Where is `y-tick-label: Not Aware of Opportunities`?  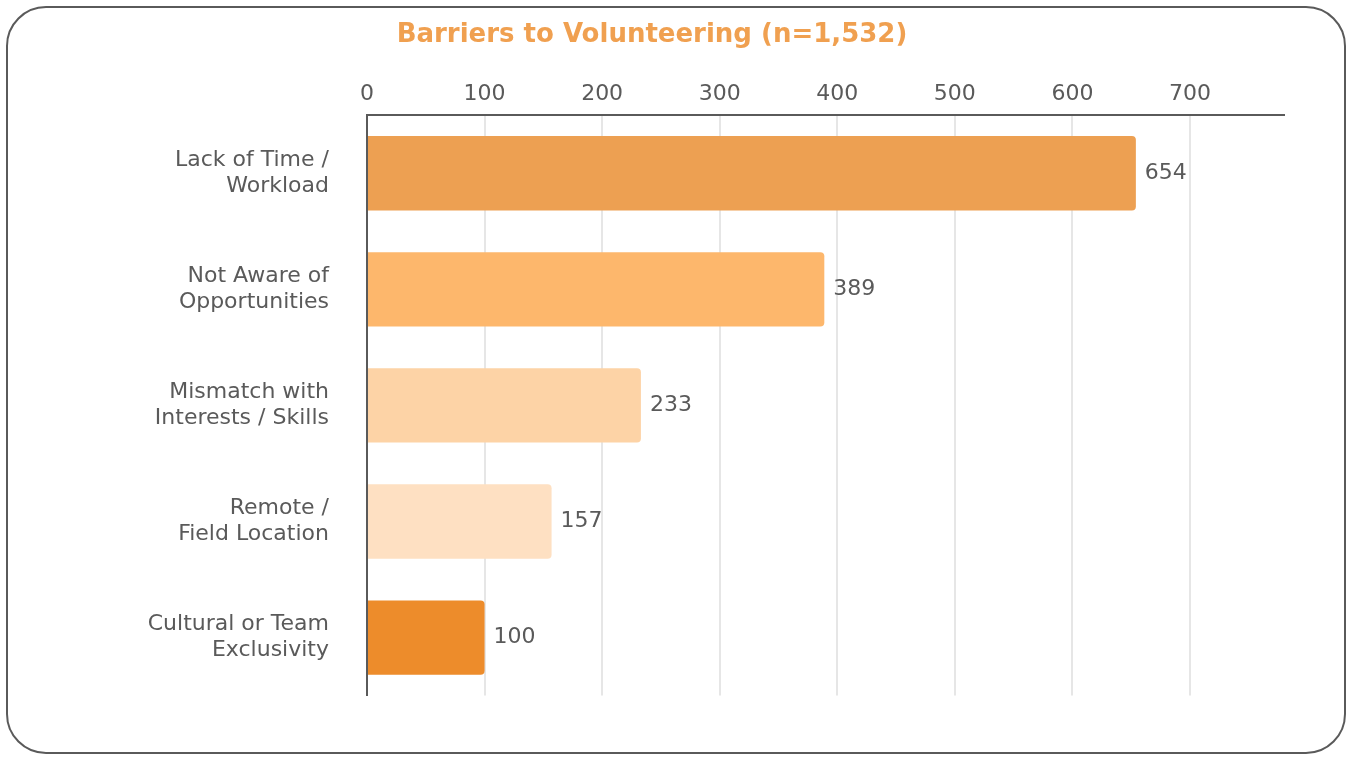 y-tick-label: Not Aware of Opportunities is located at coordinates (254, 287).